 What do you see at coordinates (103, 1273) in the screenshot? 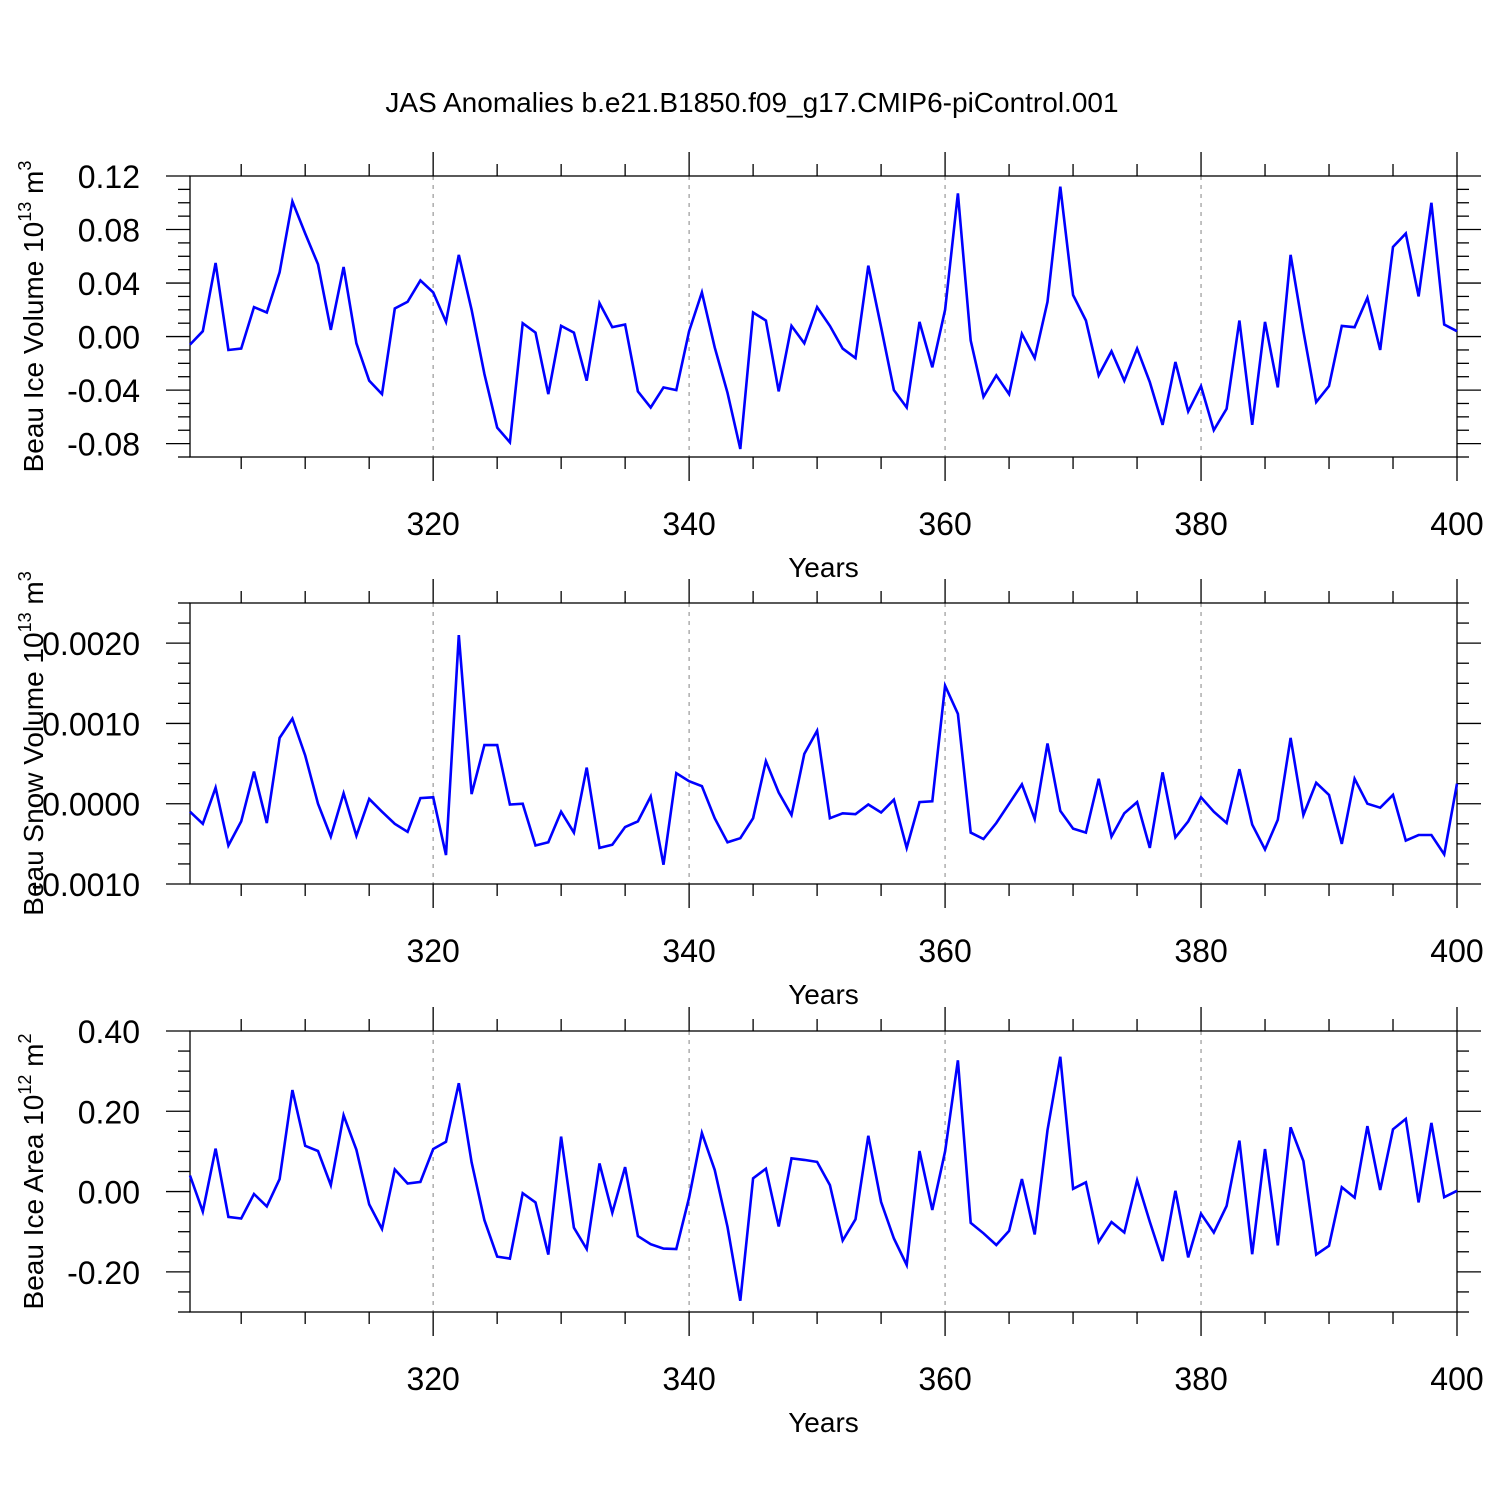
I see `y-tick-label: -0.20` at bounding box center [103, 1273].